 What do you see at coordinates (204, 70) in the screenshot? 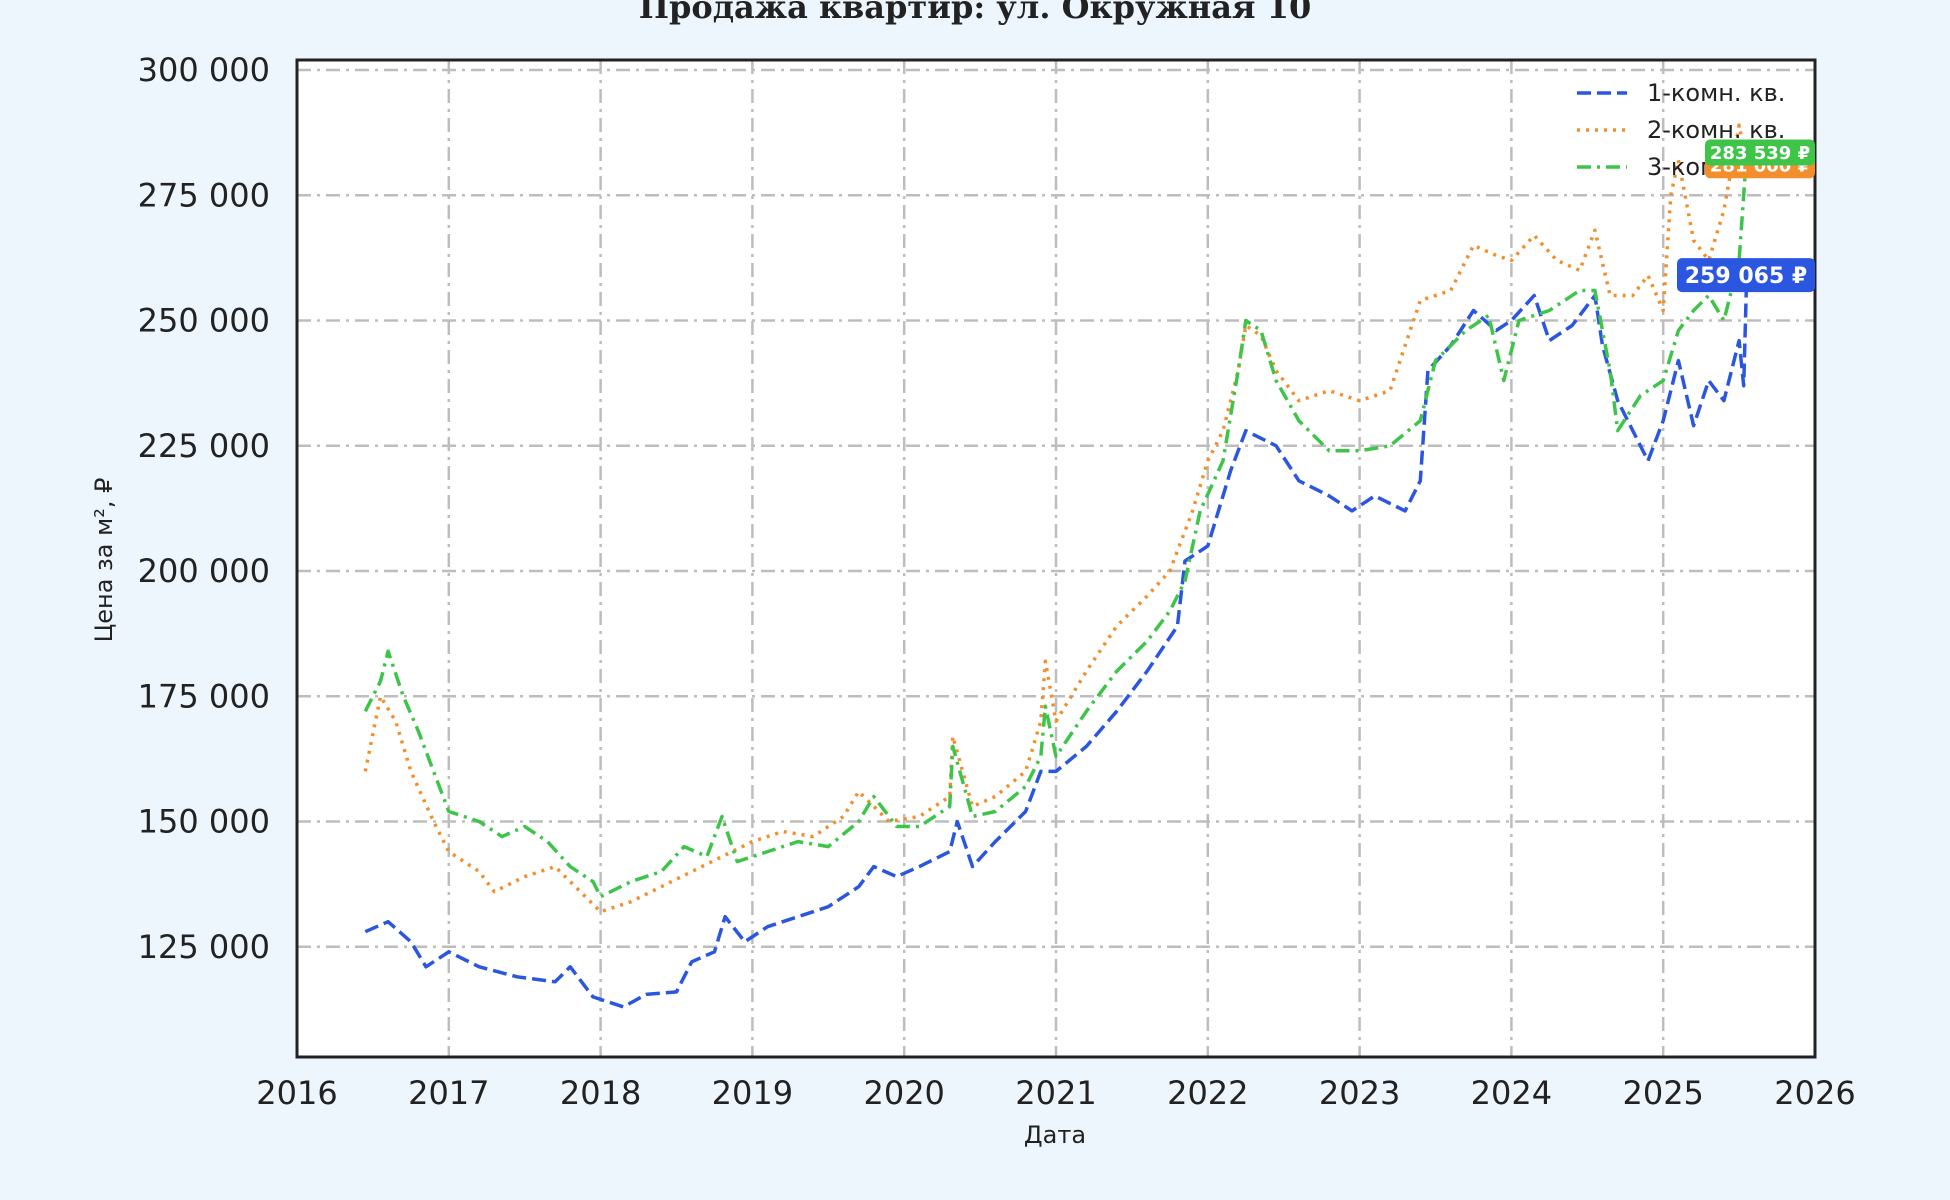
I see `y-tick-label: 300 000` at bounding box center [204, 70].